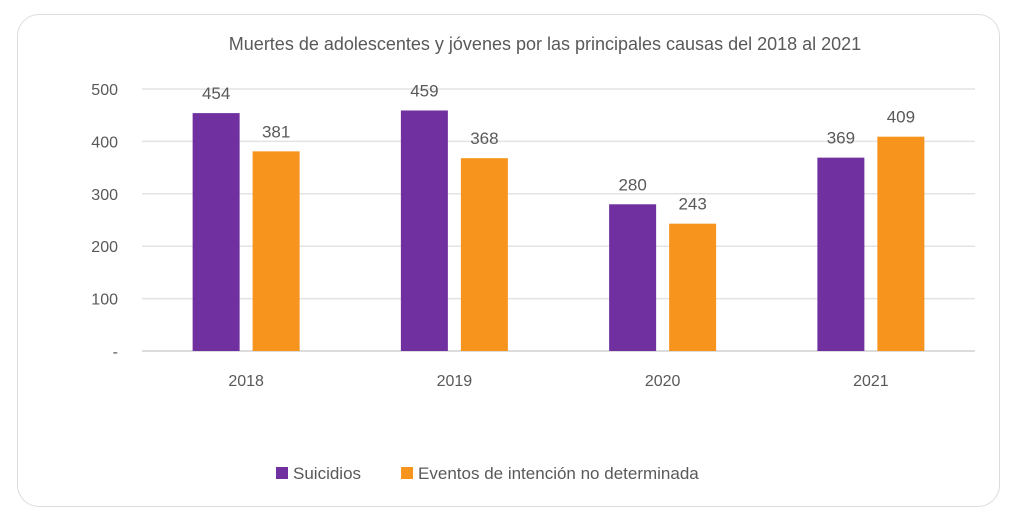 Image resolution: width=1024 pixels, height=520 pixels. I want to click on y-tick-label: 200, so click(104, 247).